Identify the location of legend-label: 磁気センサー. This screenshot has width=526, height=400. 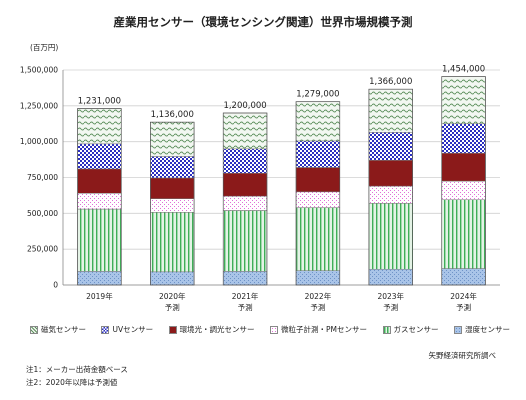
(63, 329).